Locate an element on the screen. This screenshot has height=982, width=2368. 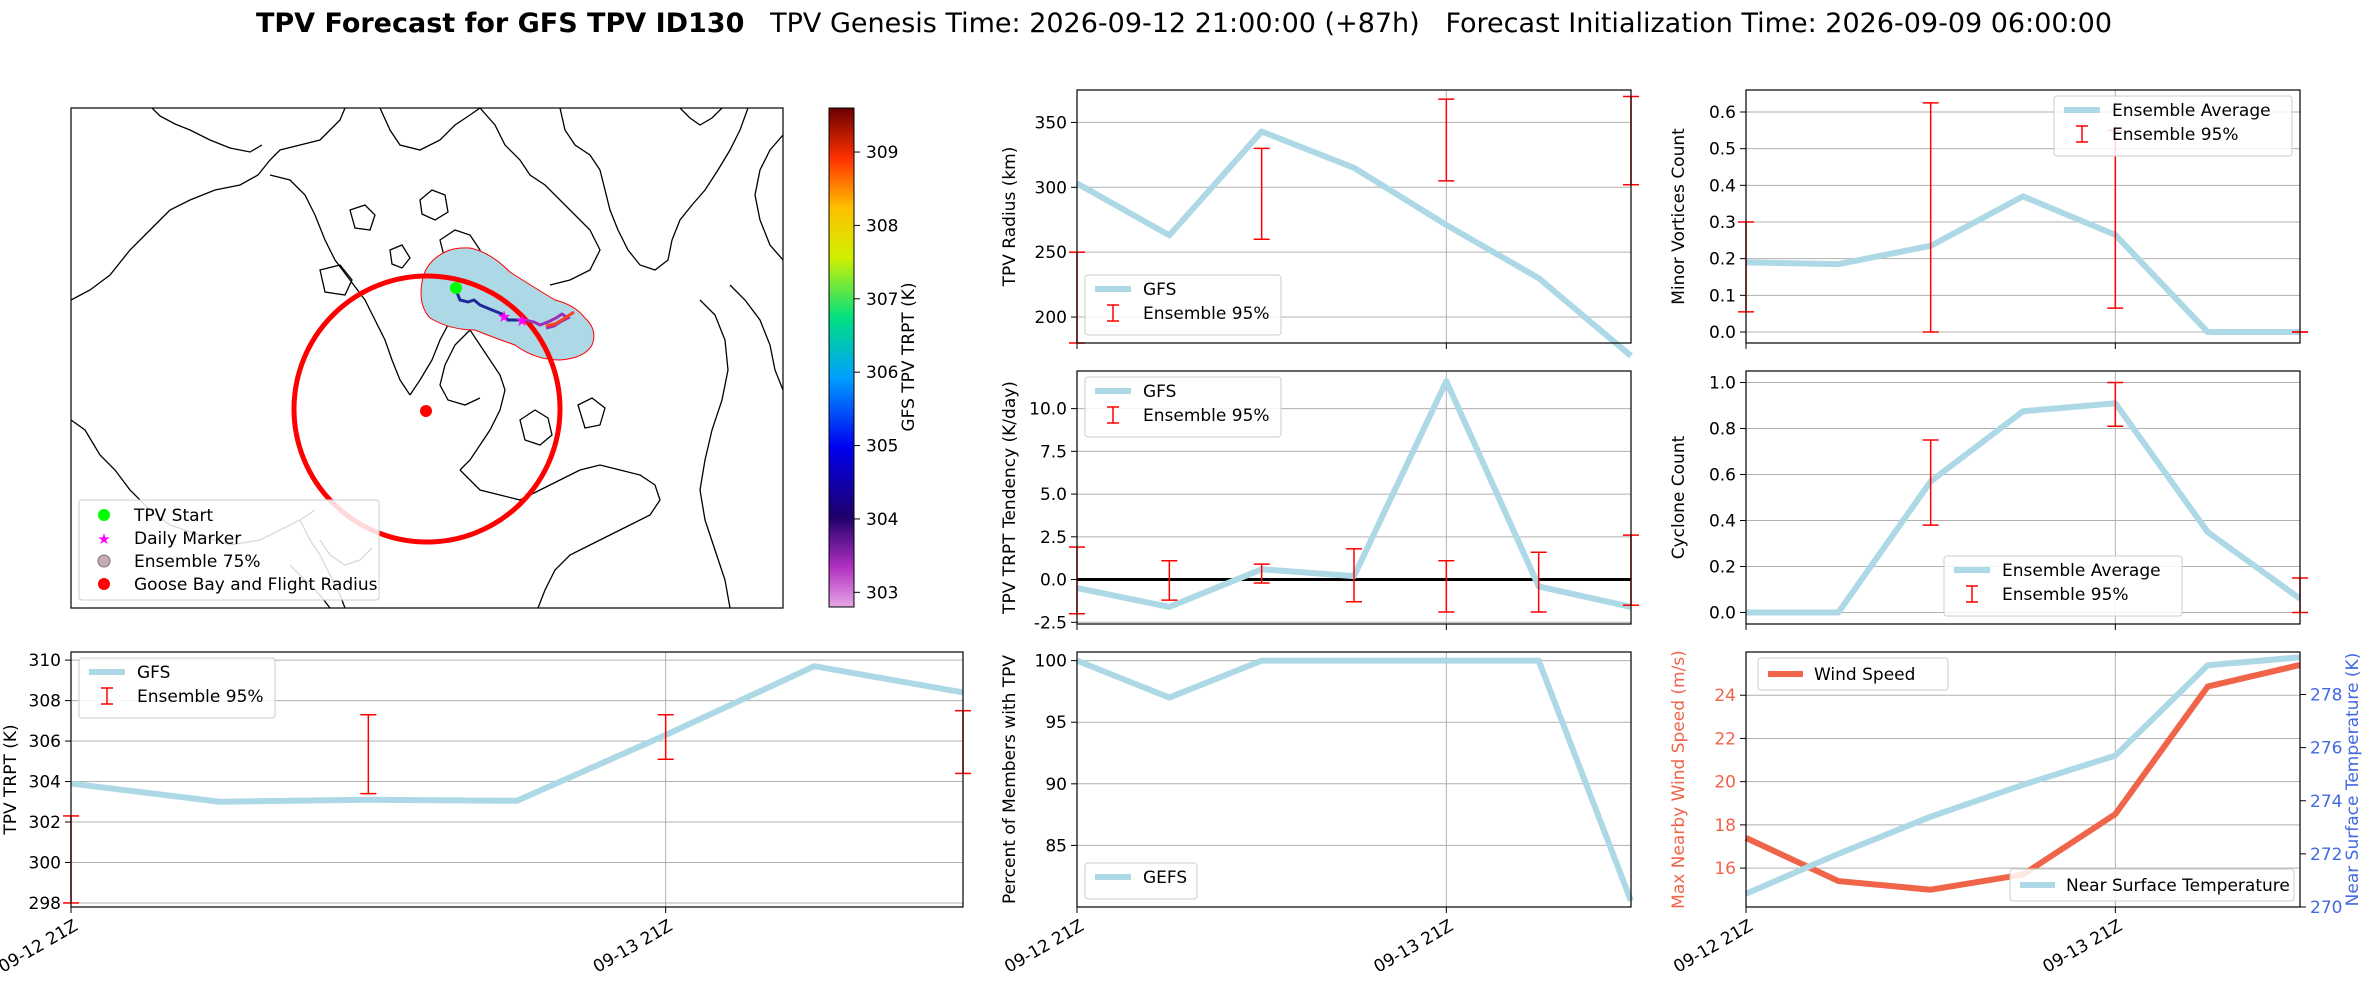
legend-start-icon is located at coordinates (104, 515).